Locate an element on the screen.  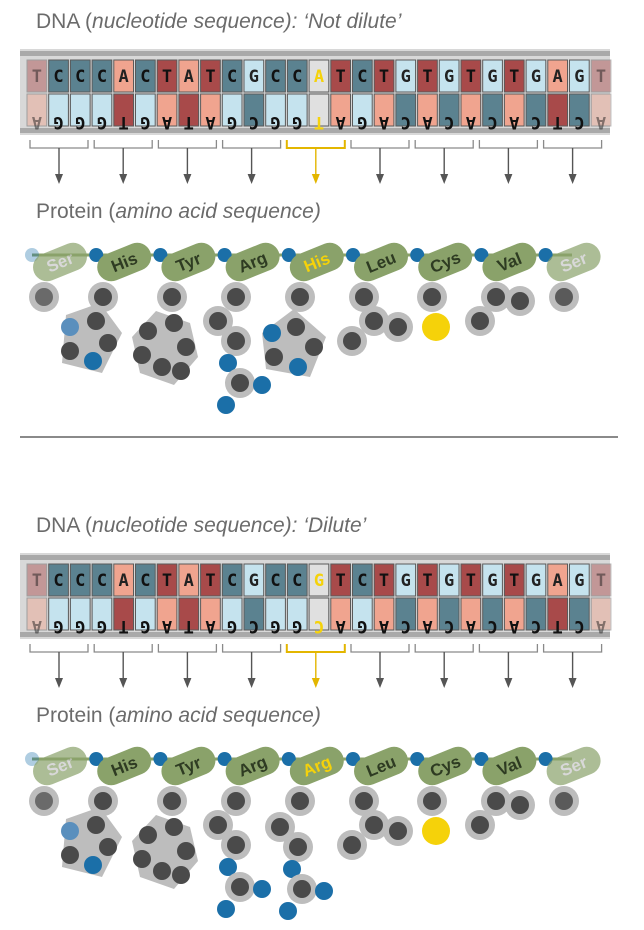
dna-title-suffix: ‘Dilute’ is located at coordinates (334, 525).